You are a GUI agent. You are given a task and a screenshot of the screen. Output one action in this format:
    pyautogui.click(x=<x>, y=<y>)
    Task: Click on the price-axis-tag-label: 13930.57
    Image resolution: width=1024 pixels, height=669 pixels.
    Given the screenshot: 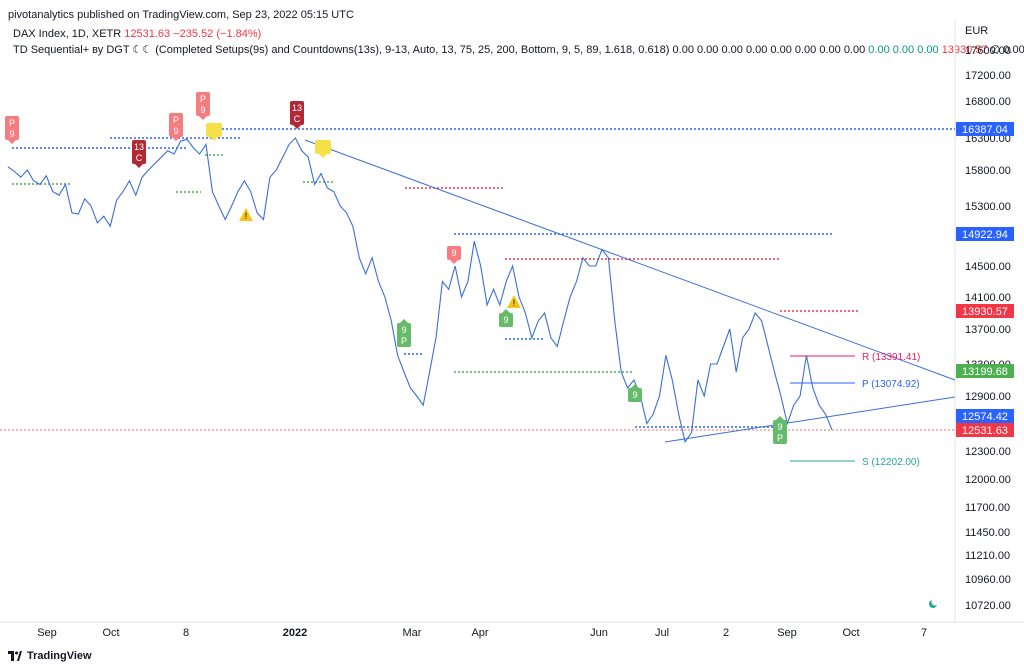 What is the action you would take?
    pyautogui.click(x=985, y=312)
    